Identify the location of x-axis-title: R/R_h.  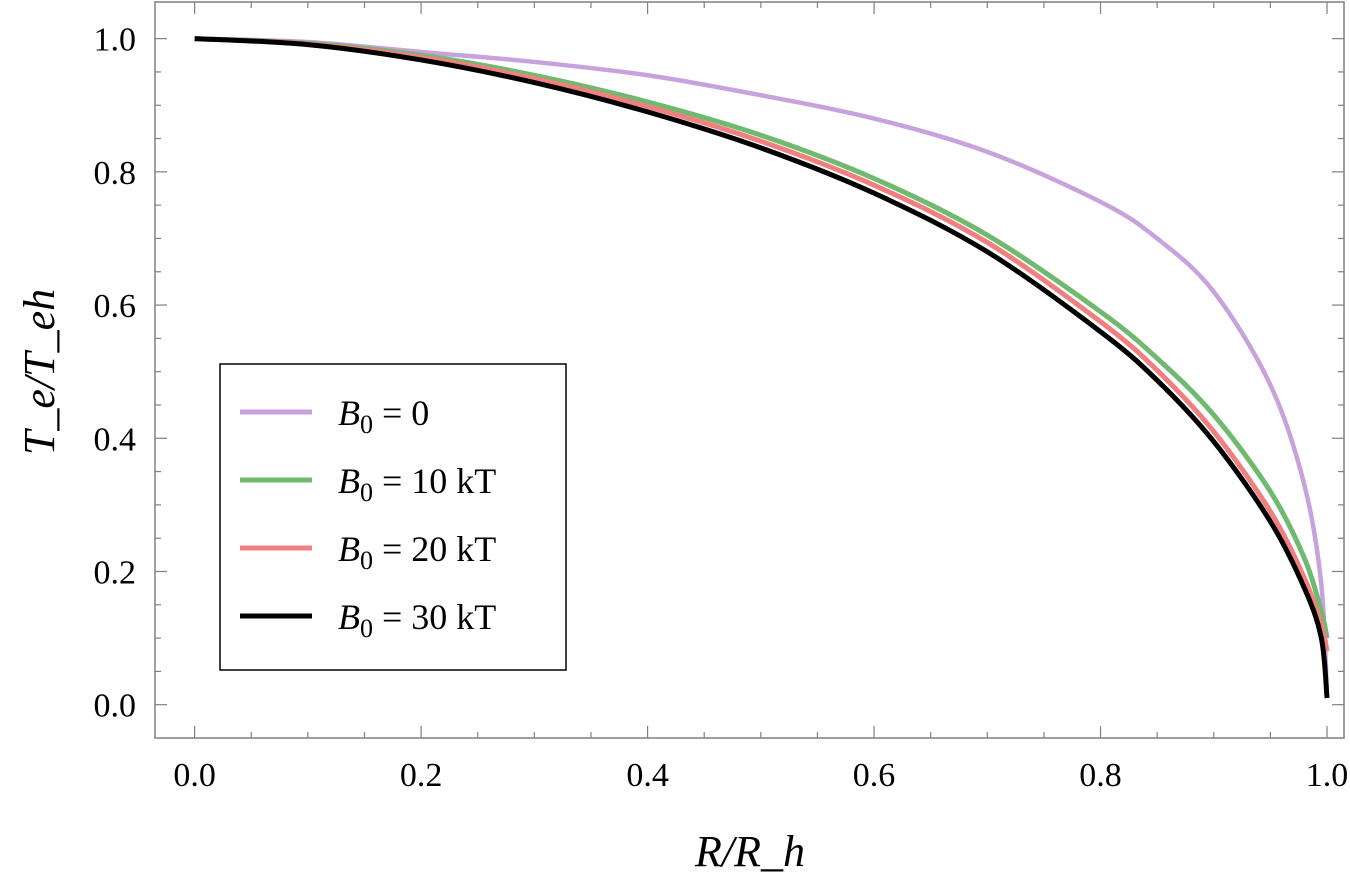
(749, 851).